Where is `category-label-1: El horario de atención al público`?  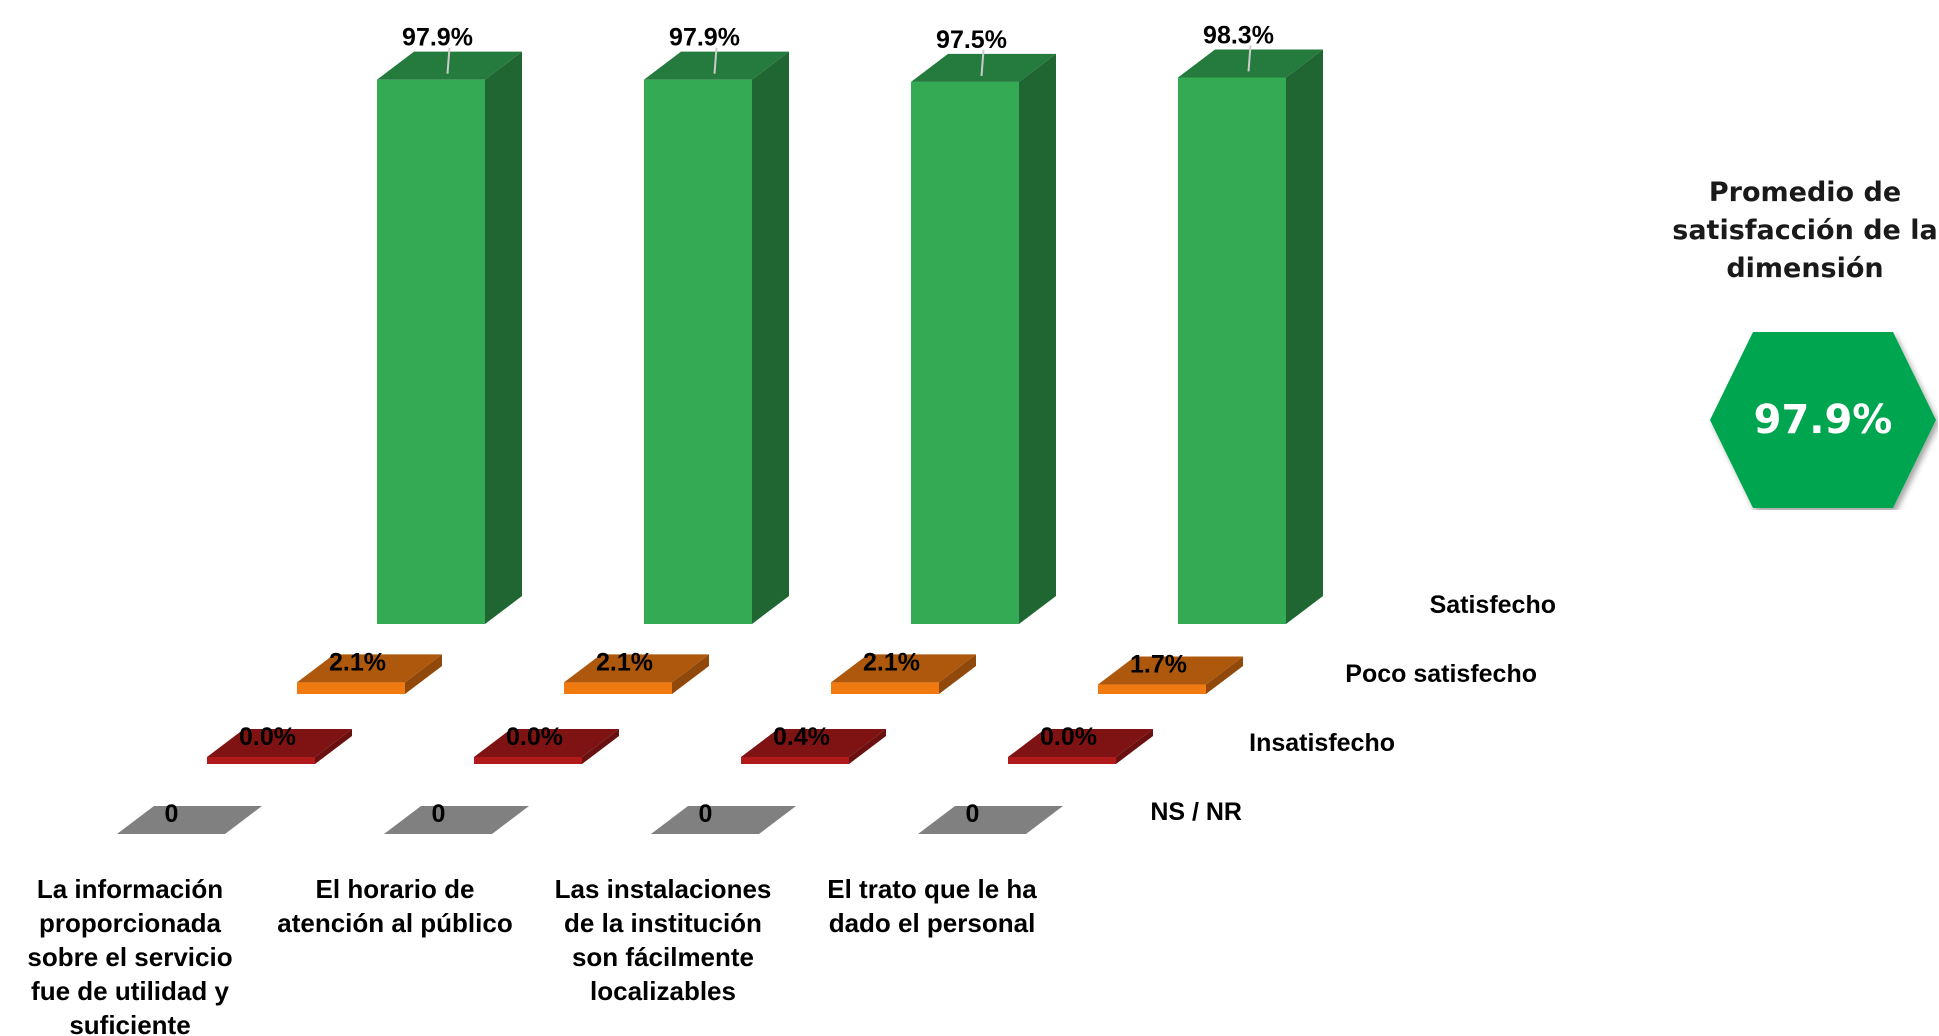
category-label-1: El horario de atención al público is located at coordinates (394, 906).